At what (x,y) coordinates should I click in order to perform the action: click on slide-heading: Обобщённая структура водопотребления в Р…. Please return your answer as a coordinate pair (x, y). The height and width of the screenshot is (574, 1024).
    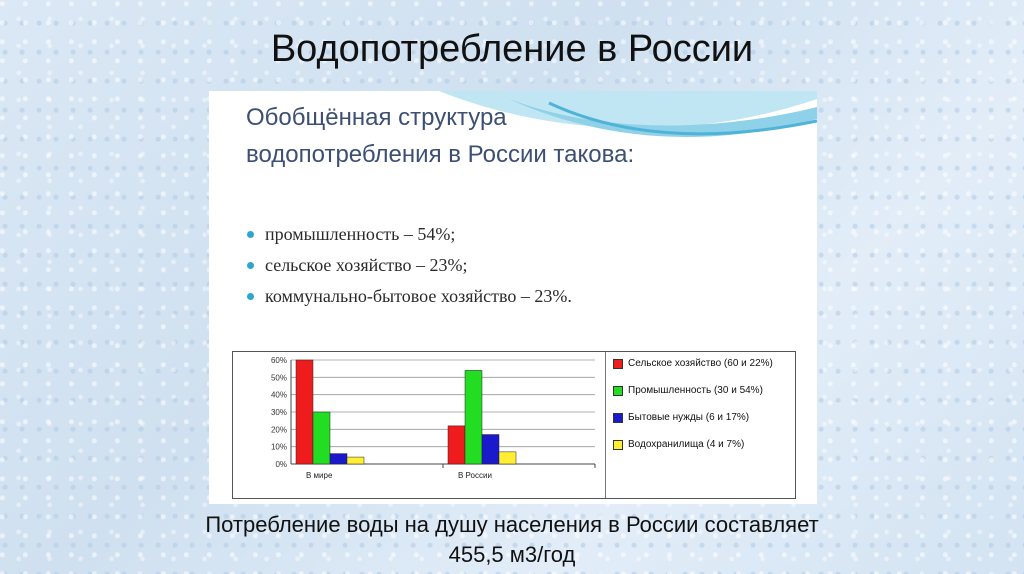
    Looking at the image, I should click on (526, 136).